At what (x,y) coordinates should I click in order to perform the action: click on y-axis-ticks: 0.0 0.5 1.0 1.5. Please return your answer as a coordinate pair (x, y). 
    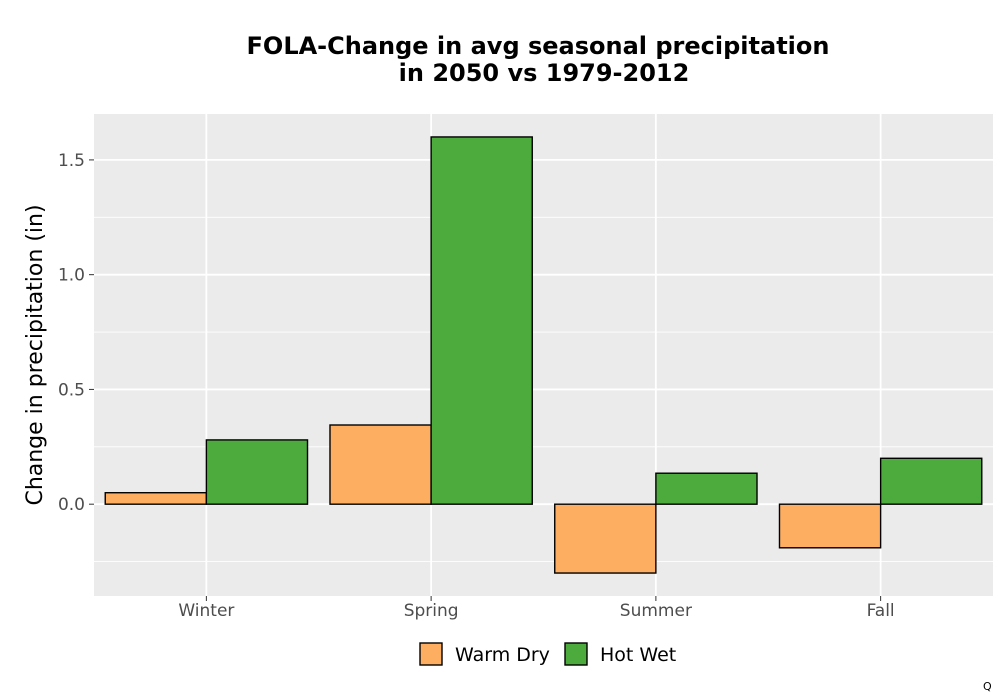
    Looking at the image, I should click on (76, 333).